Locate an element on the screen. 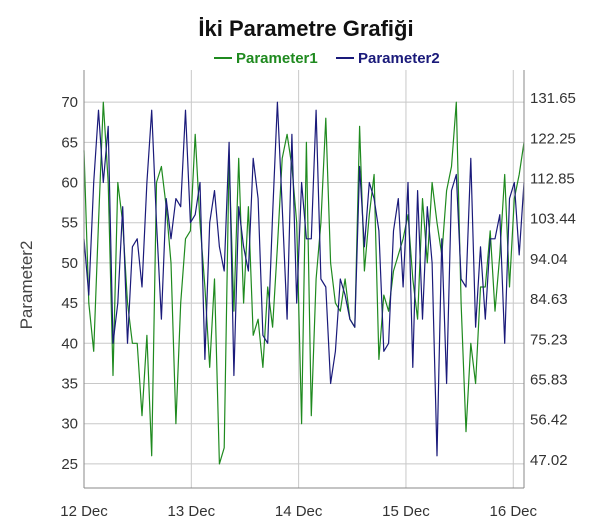 This screenshot has width=613, height=532. x-tick-label: 12 Dec is located at coordinates (84, 511).